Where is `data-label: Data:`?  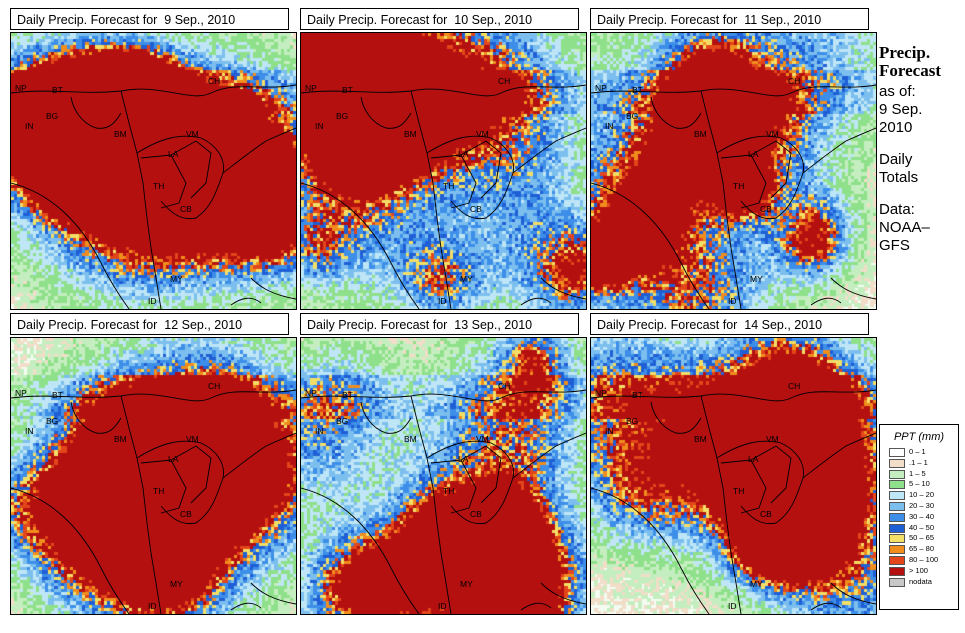 data-label: Data: is located at coordinates (897, 209).